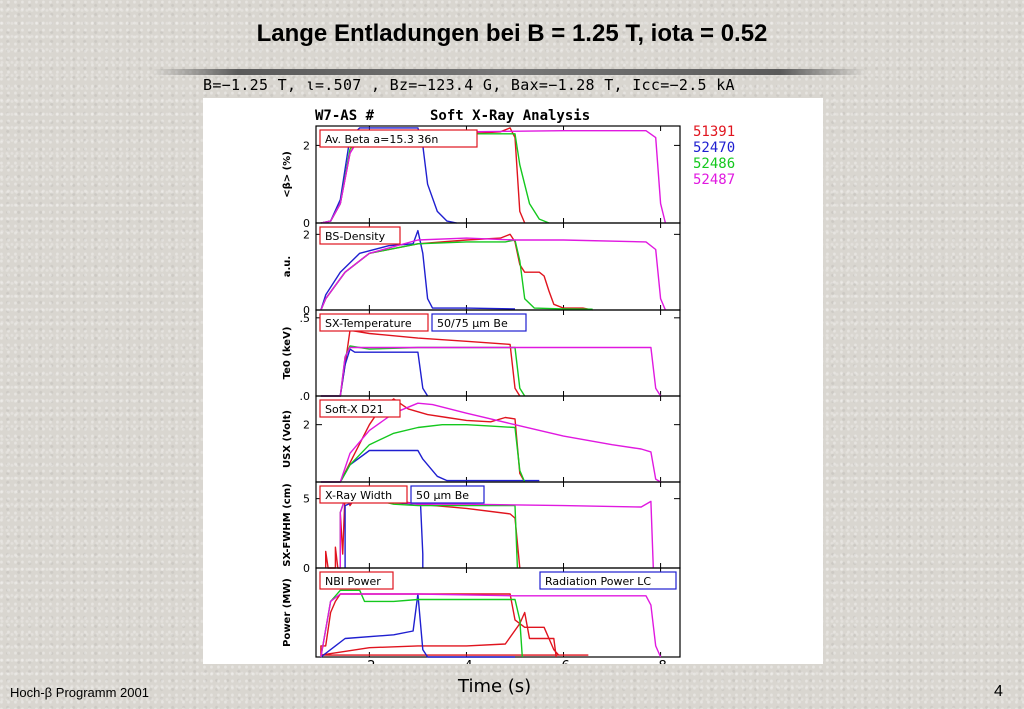  What do you see at coordinates (287, 439) in the screenshot?
I see `y-axis-label-3: USX (Volt)` at bounding box center [287, 439].